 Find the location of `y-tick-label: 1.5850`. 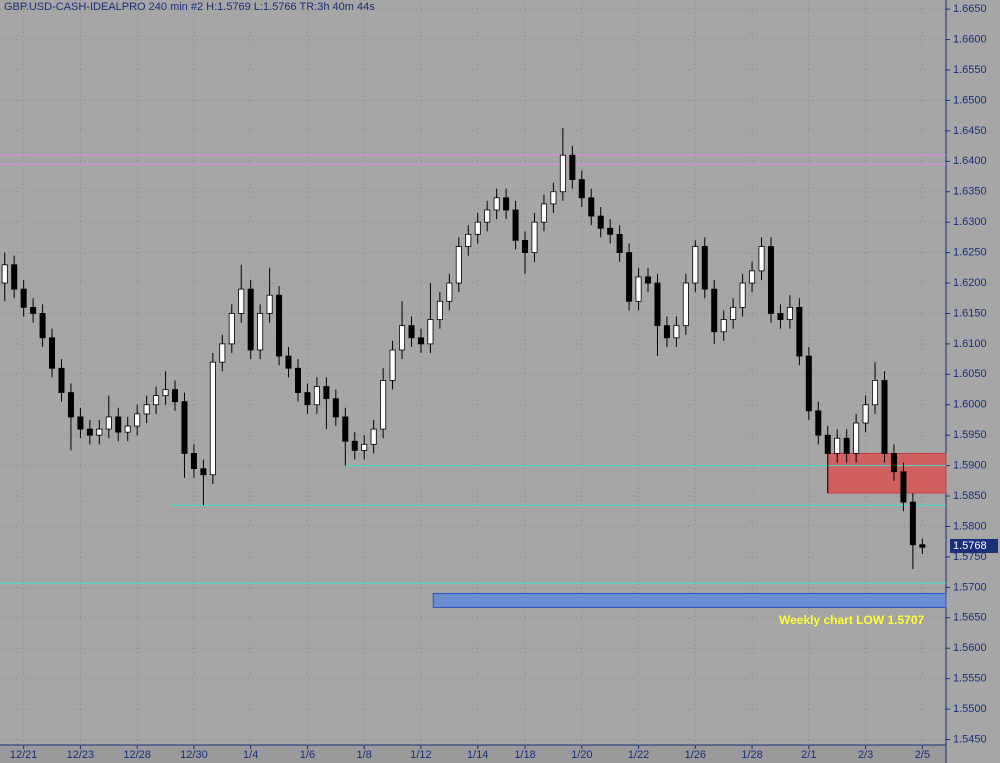

y-tick-label: 1.5850 is located at coordinates (970, 496).